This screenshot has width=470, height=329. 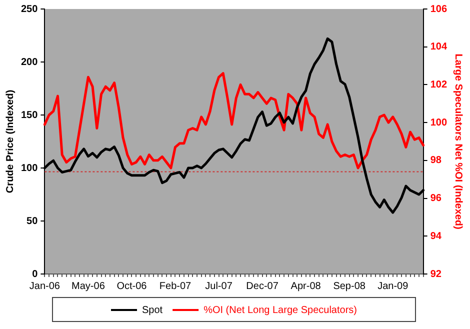 I want to click on y-tick-label: 50, so click(x=32, y=221).